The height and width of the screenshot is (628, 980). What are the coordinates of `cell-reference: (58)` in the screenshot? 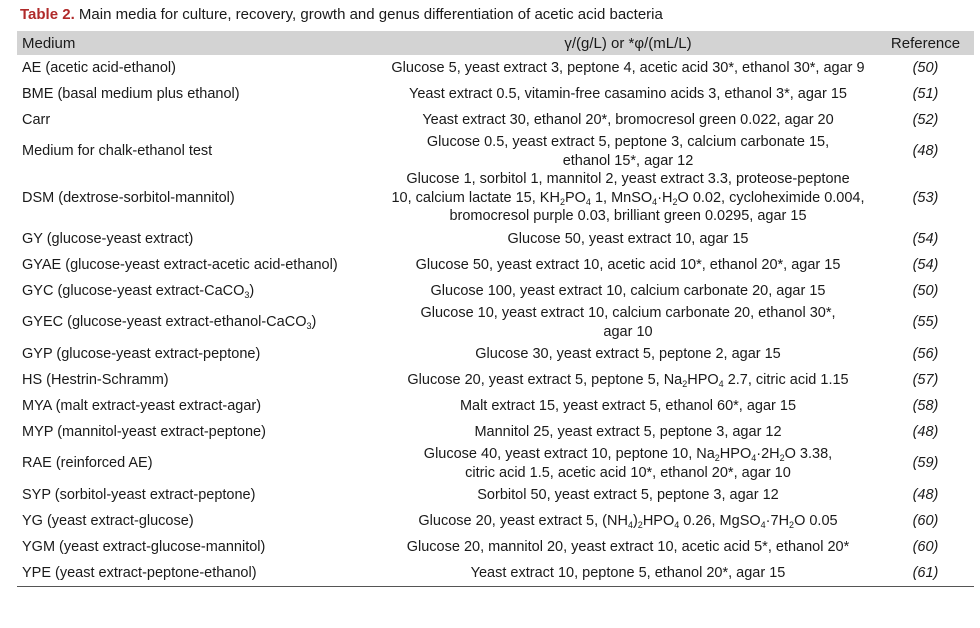 It's located at (925, 405).